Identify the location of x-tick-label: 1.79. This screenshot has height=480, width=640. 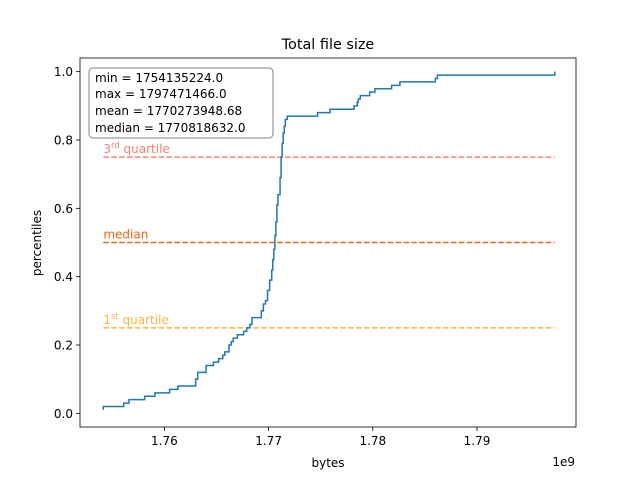
(477, 441).